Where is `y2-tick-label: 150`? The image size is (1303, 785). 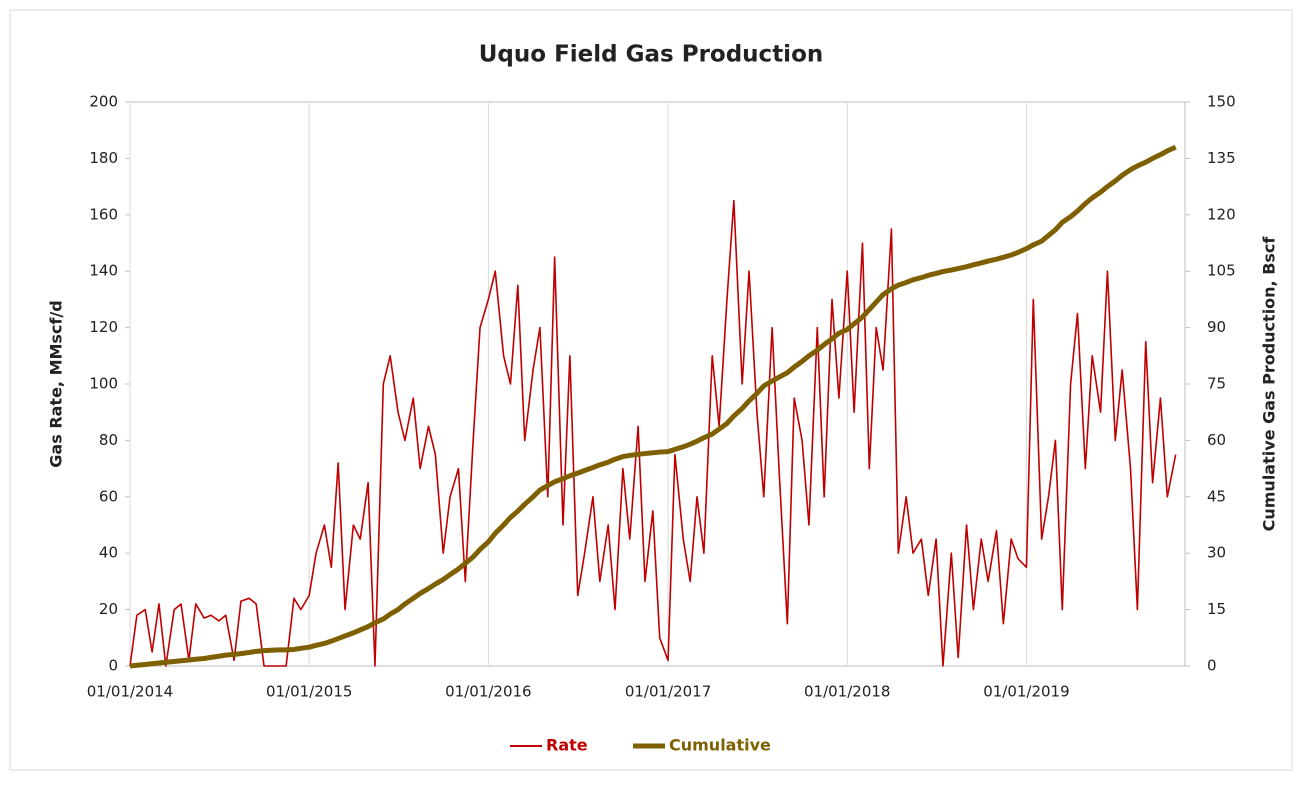 y2-tick-label: 150 is located at coordinates (1221, 102).